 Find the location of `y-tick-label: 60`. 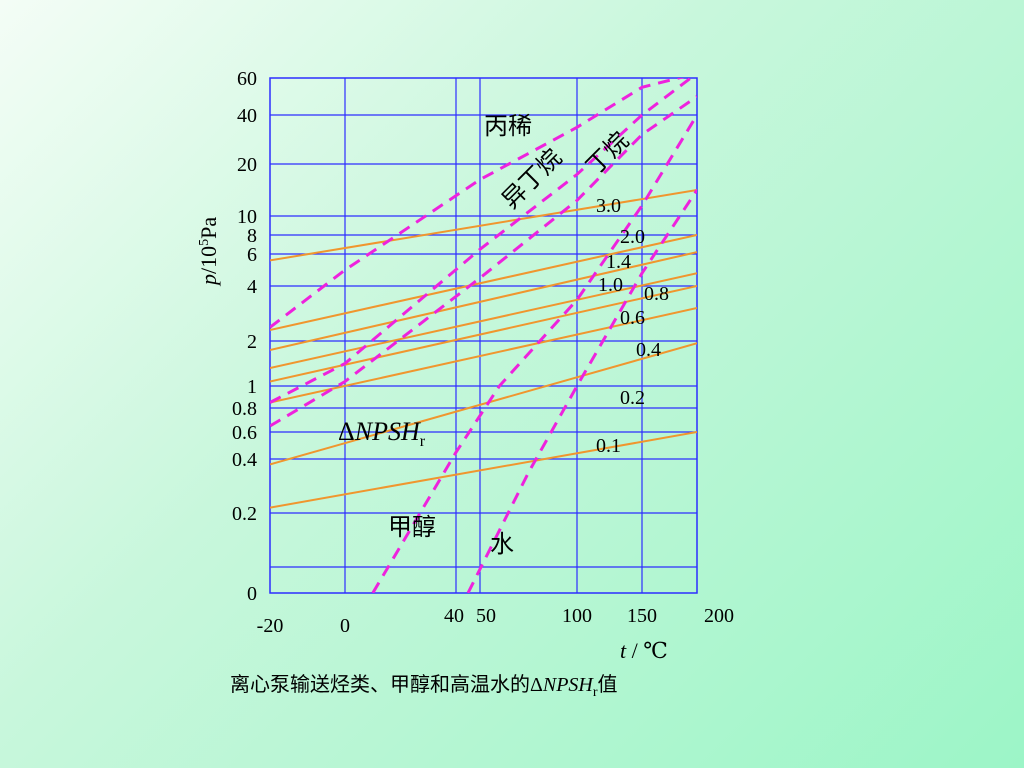

y-tick-label: 60 is located at coordinates (247, 79).